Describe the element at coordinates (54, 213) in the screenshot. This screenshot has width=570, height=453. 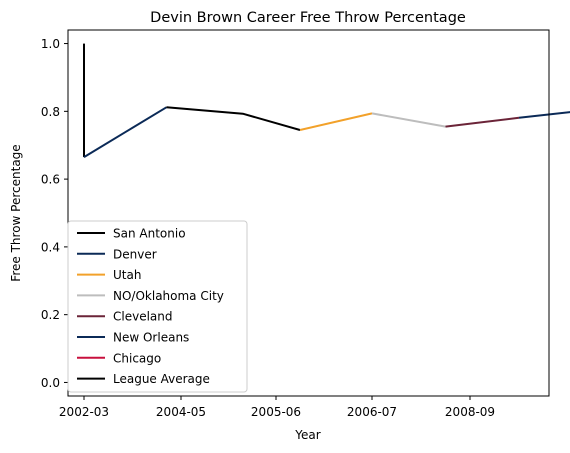
I see `y-axis: 0.0 0.2 0.4 0.6 0.8 1.0` at that location.